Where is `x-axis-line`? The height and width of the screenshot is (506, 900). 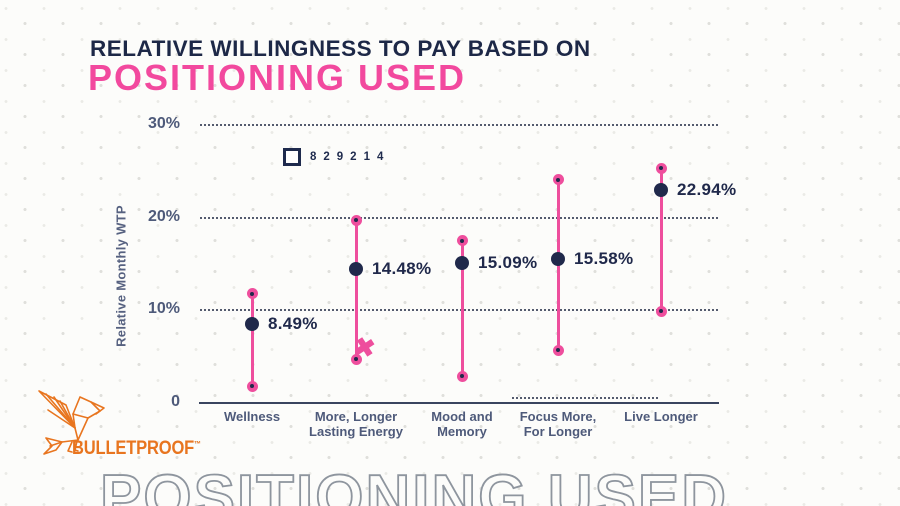 x-axis-line is located at coordinates (459, 403).